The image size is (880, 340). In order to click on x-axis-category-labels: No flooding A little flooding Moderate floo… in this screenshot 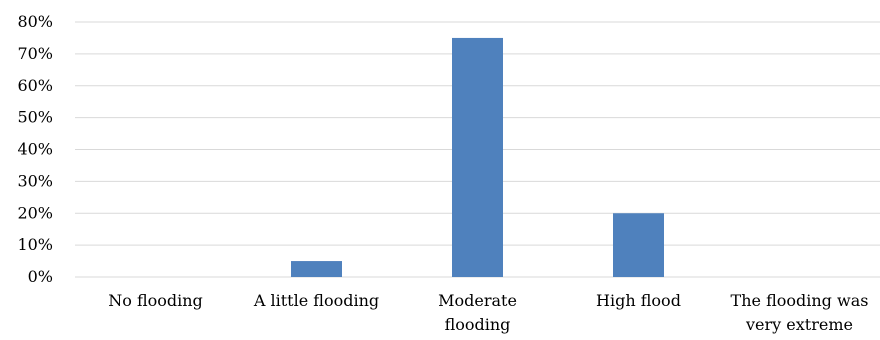, I will do `click(488, 312)`.